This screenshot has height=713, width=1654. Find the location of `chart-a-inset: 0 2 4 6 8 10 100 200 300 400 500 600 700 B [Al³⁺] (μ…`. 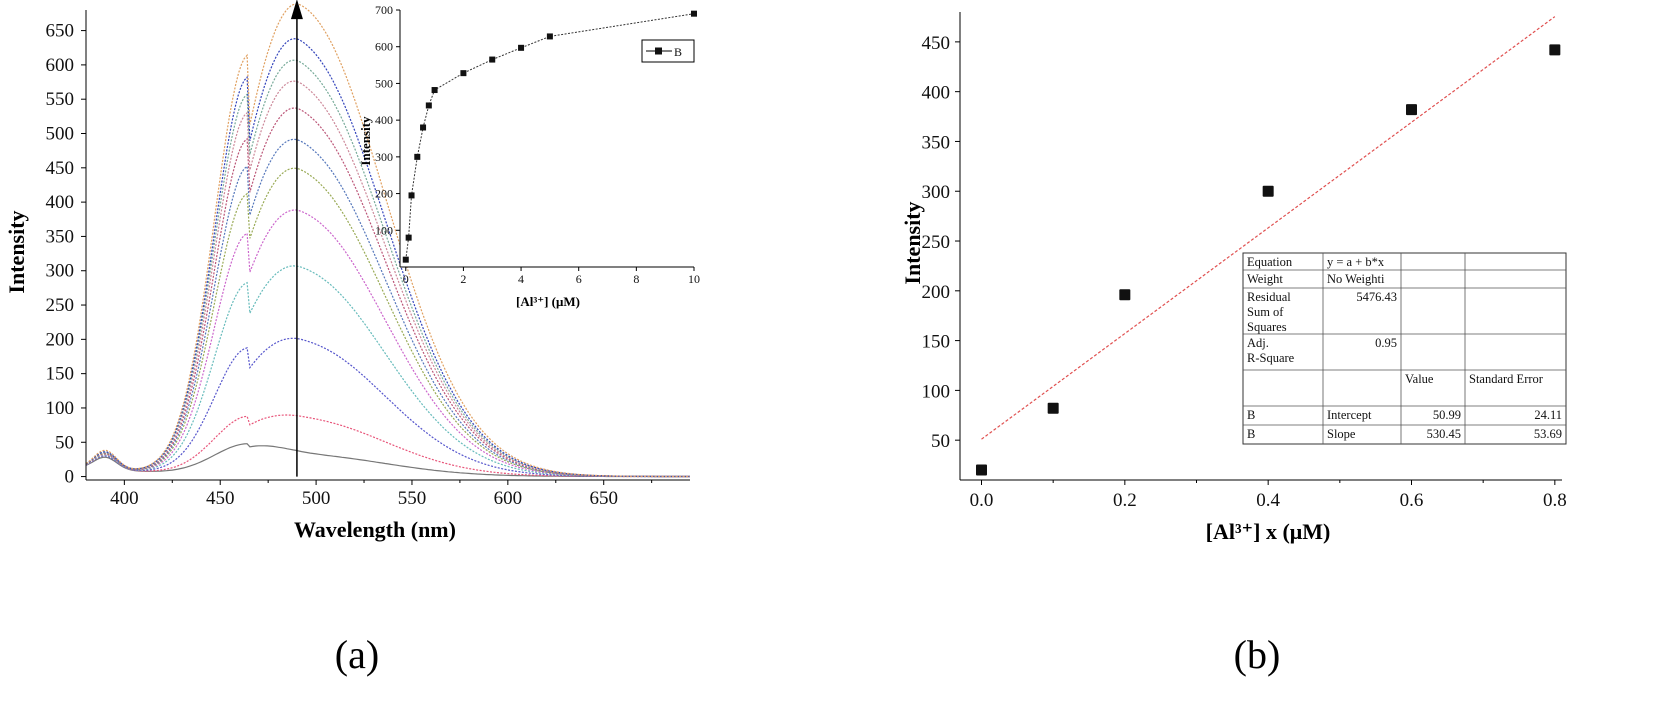

chart-a-inset: 0 2 4 6 8 10 100 200 300 400 500 600 700 B [Al³⁺] (μ… is located at coordinates (529, 156).